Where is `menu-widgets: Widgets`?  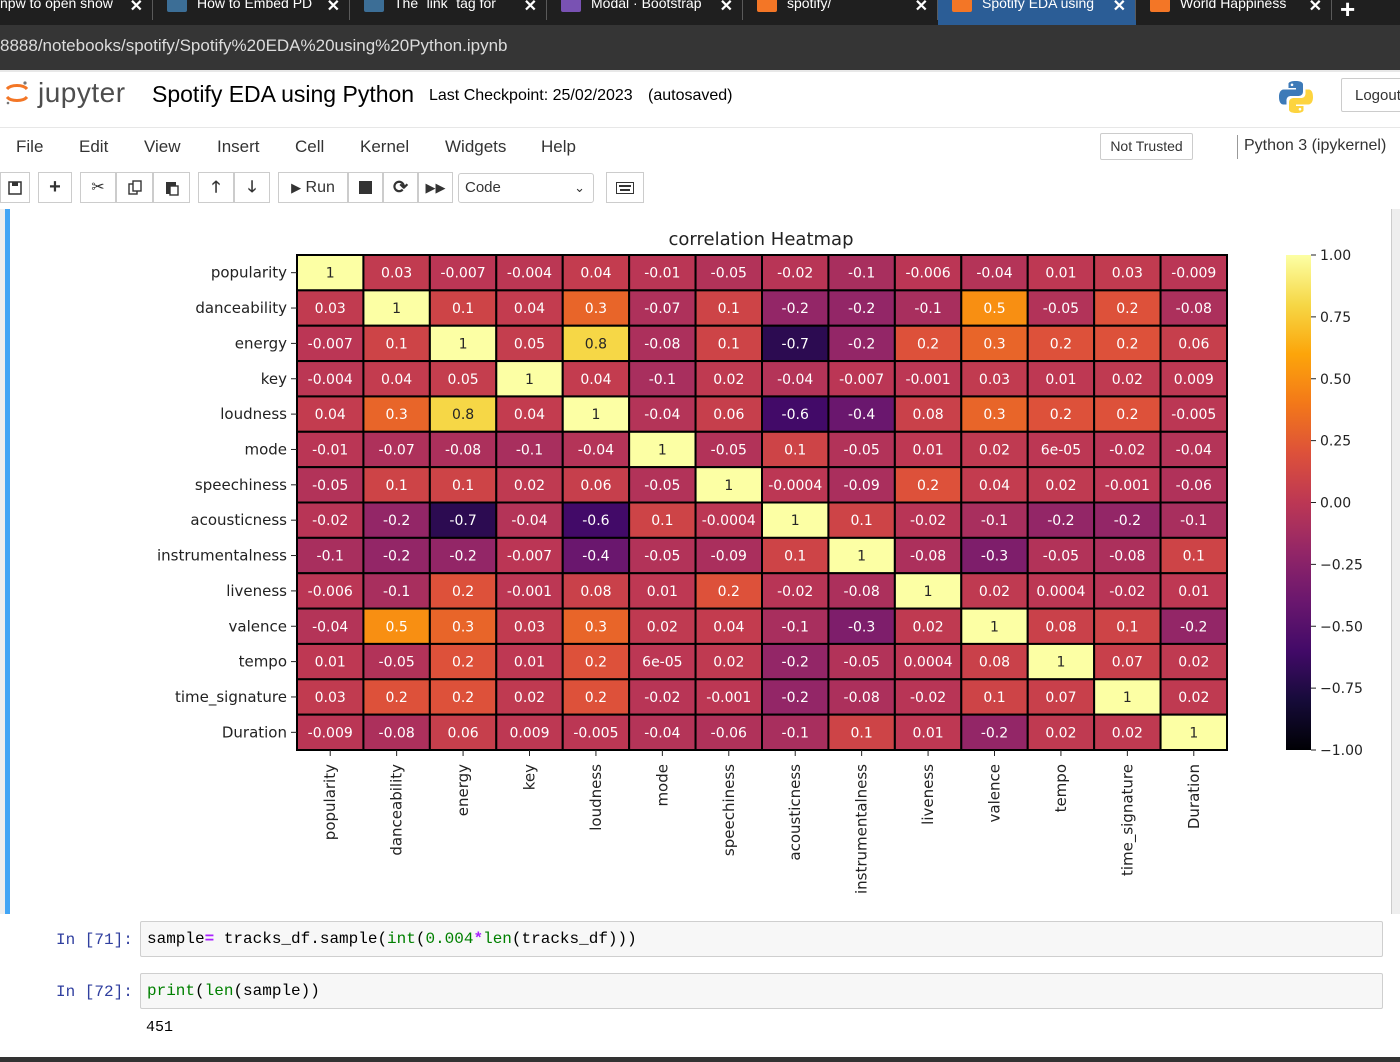
menu-widgets: Widgets is located at coordinates (476, 146).